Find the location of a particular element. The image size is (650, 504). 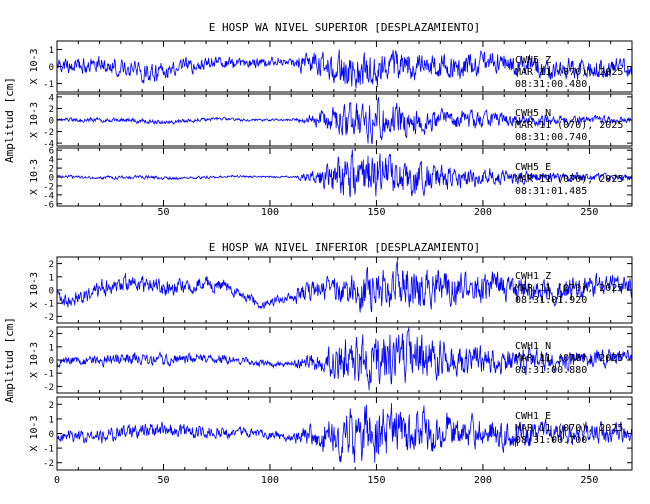

station-label: CWH1 Z is located at coordinates (533, 276).